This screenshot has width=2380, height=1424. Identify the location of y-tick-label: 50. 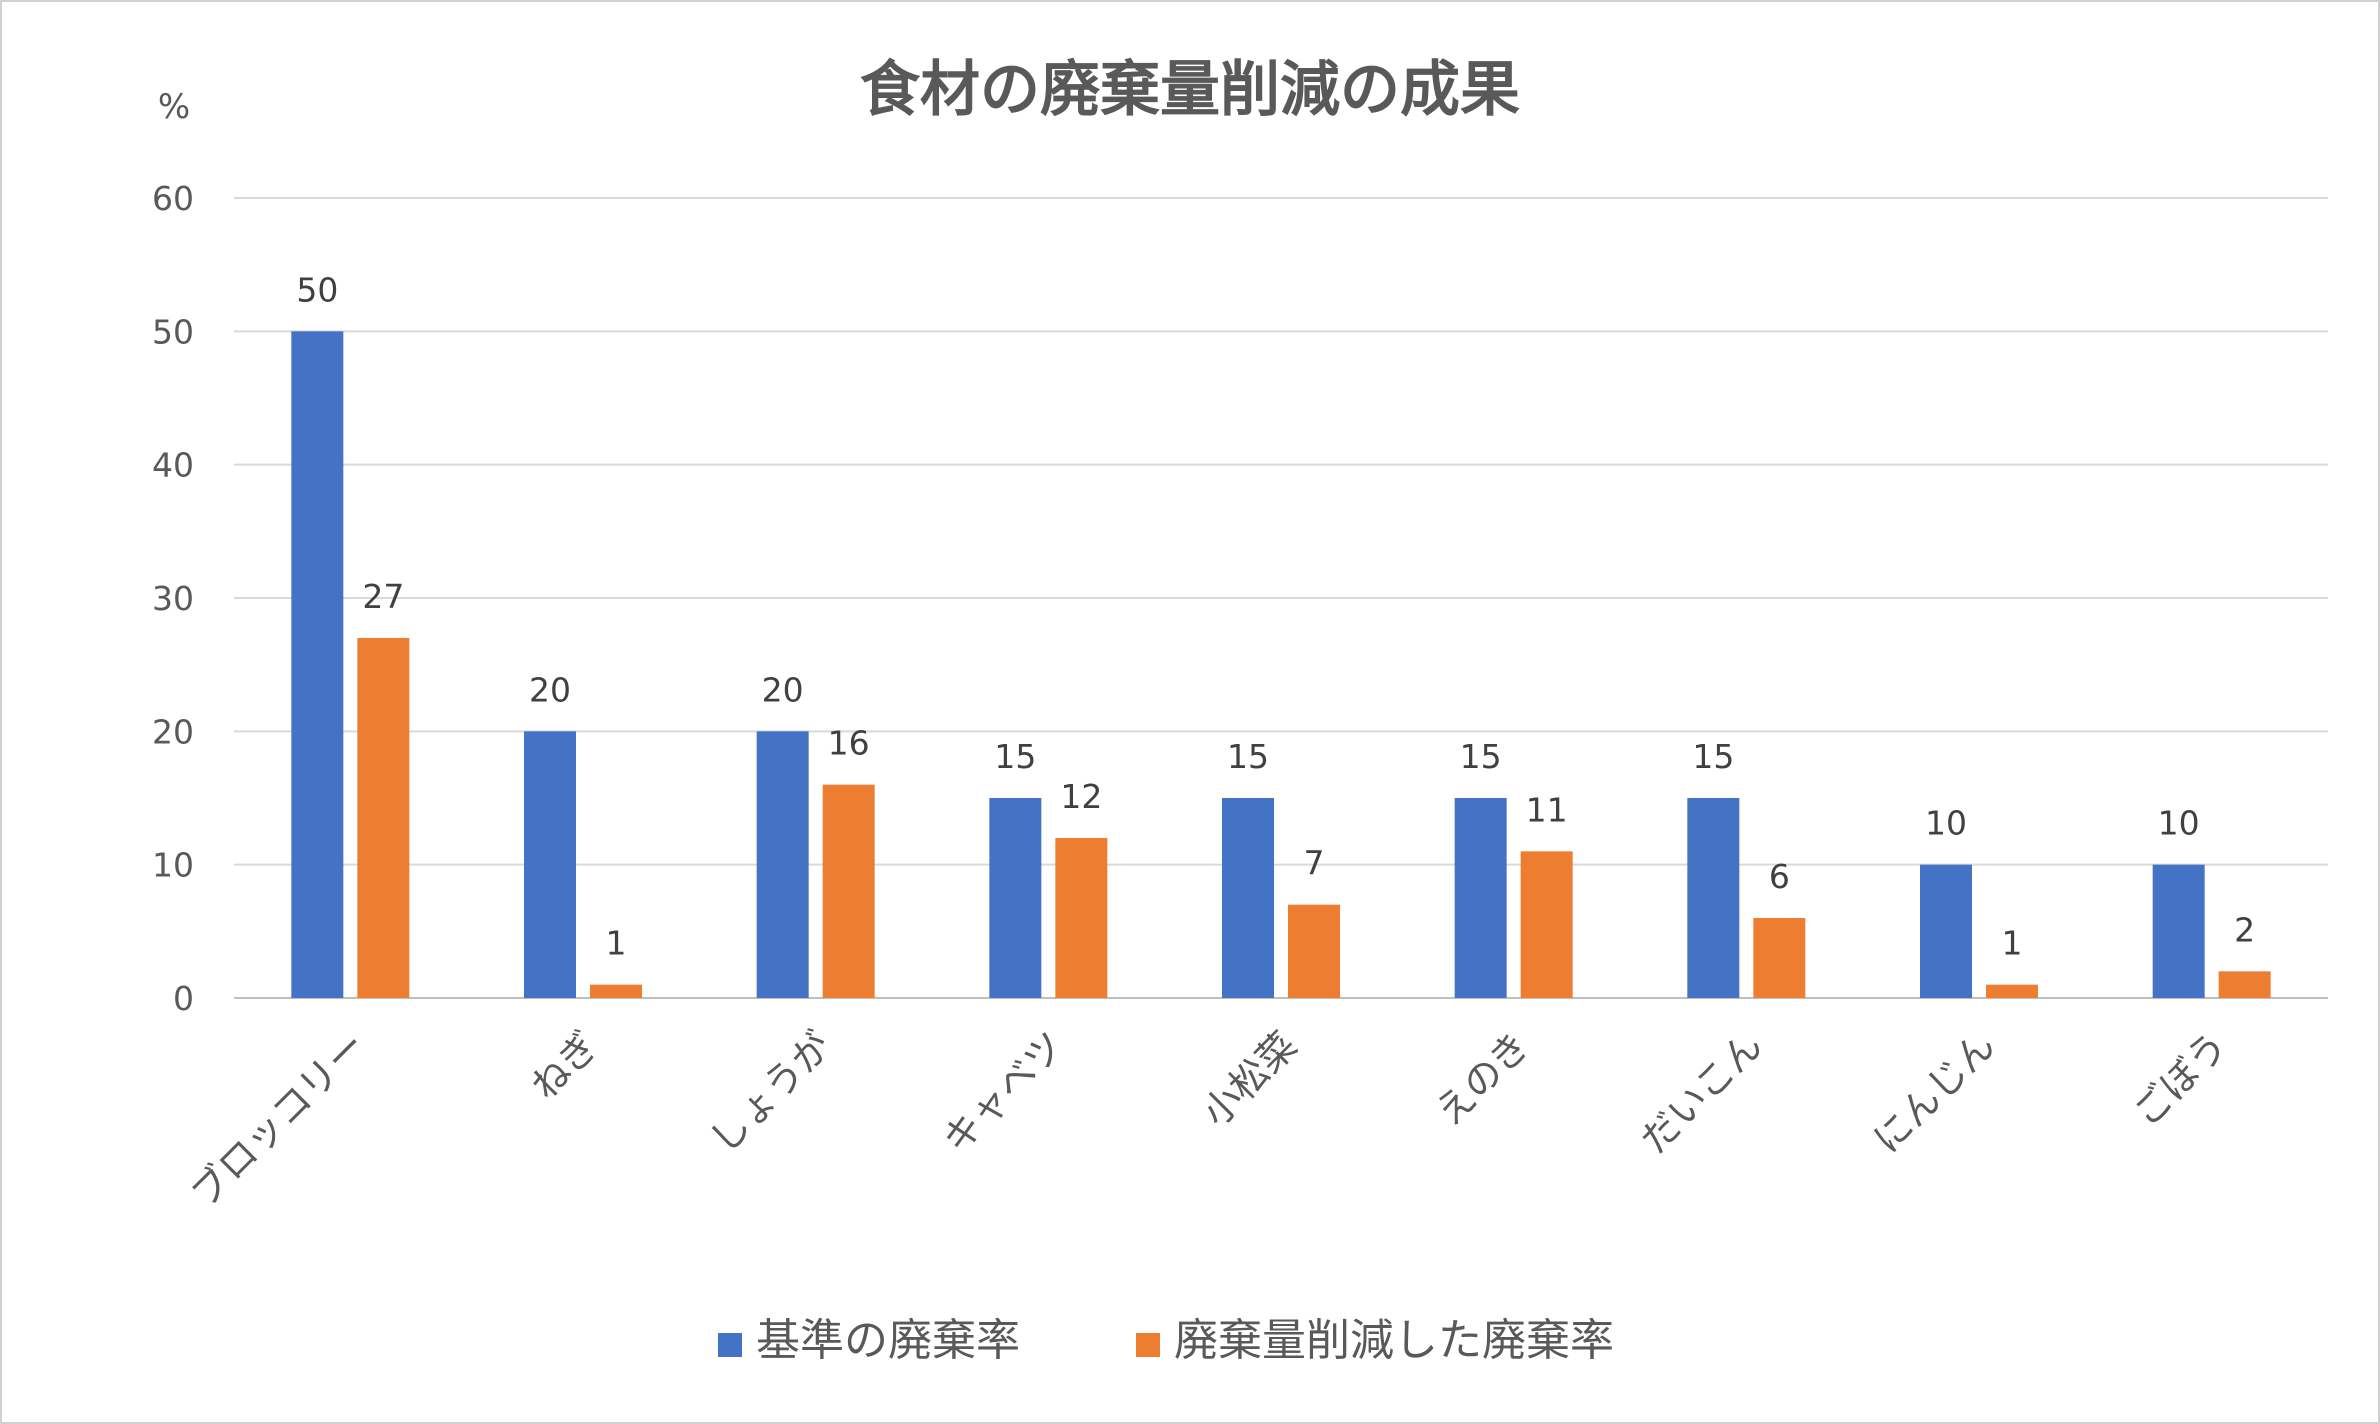
(173, 331).